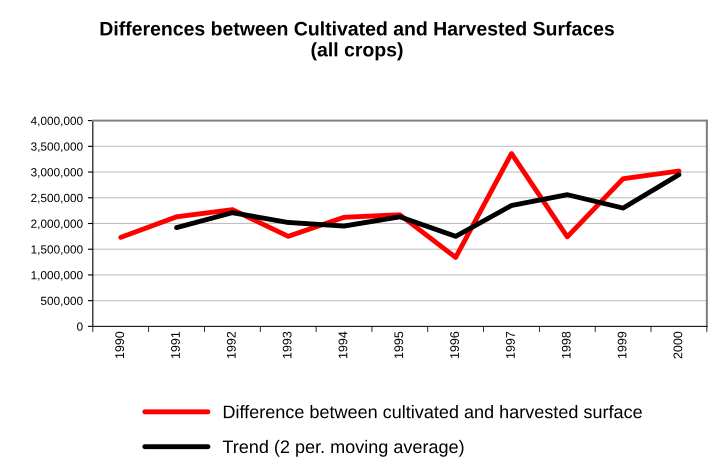 This screenshot has height=473, width=714. What do you see at coordinates (677, 345) in the screenshot?
I see `x-tick-label: 2000` at bounding box center [677, 345].